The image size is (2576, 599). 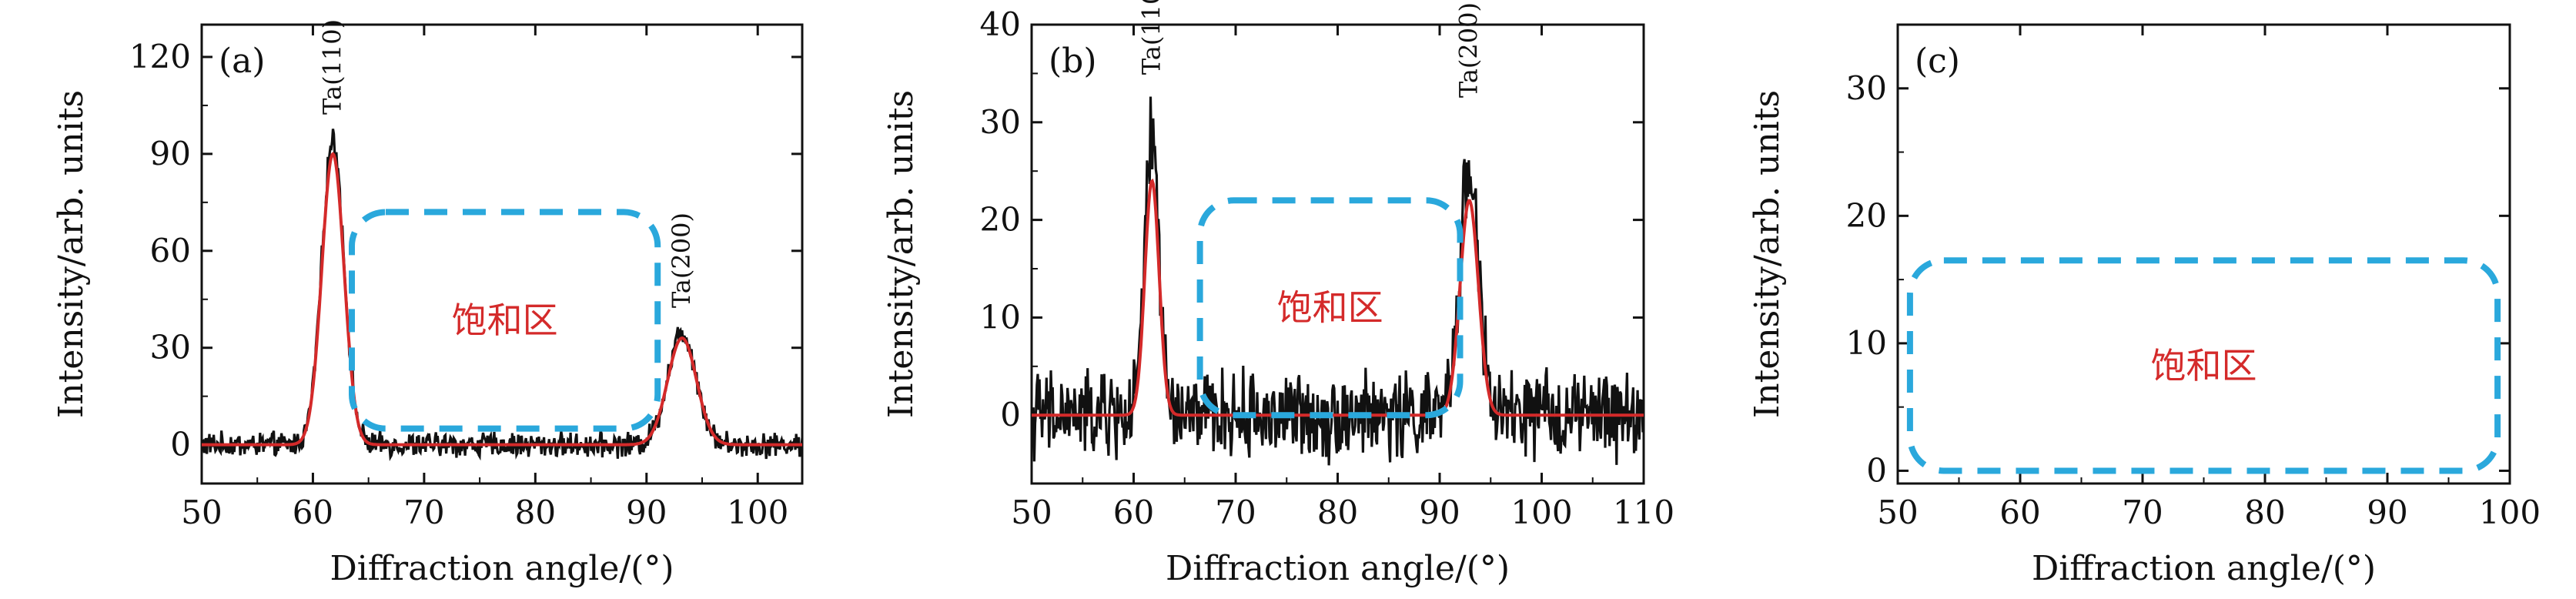 I want to click on panel-label: (c), so click(x=1937, y=61).